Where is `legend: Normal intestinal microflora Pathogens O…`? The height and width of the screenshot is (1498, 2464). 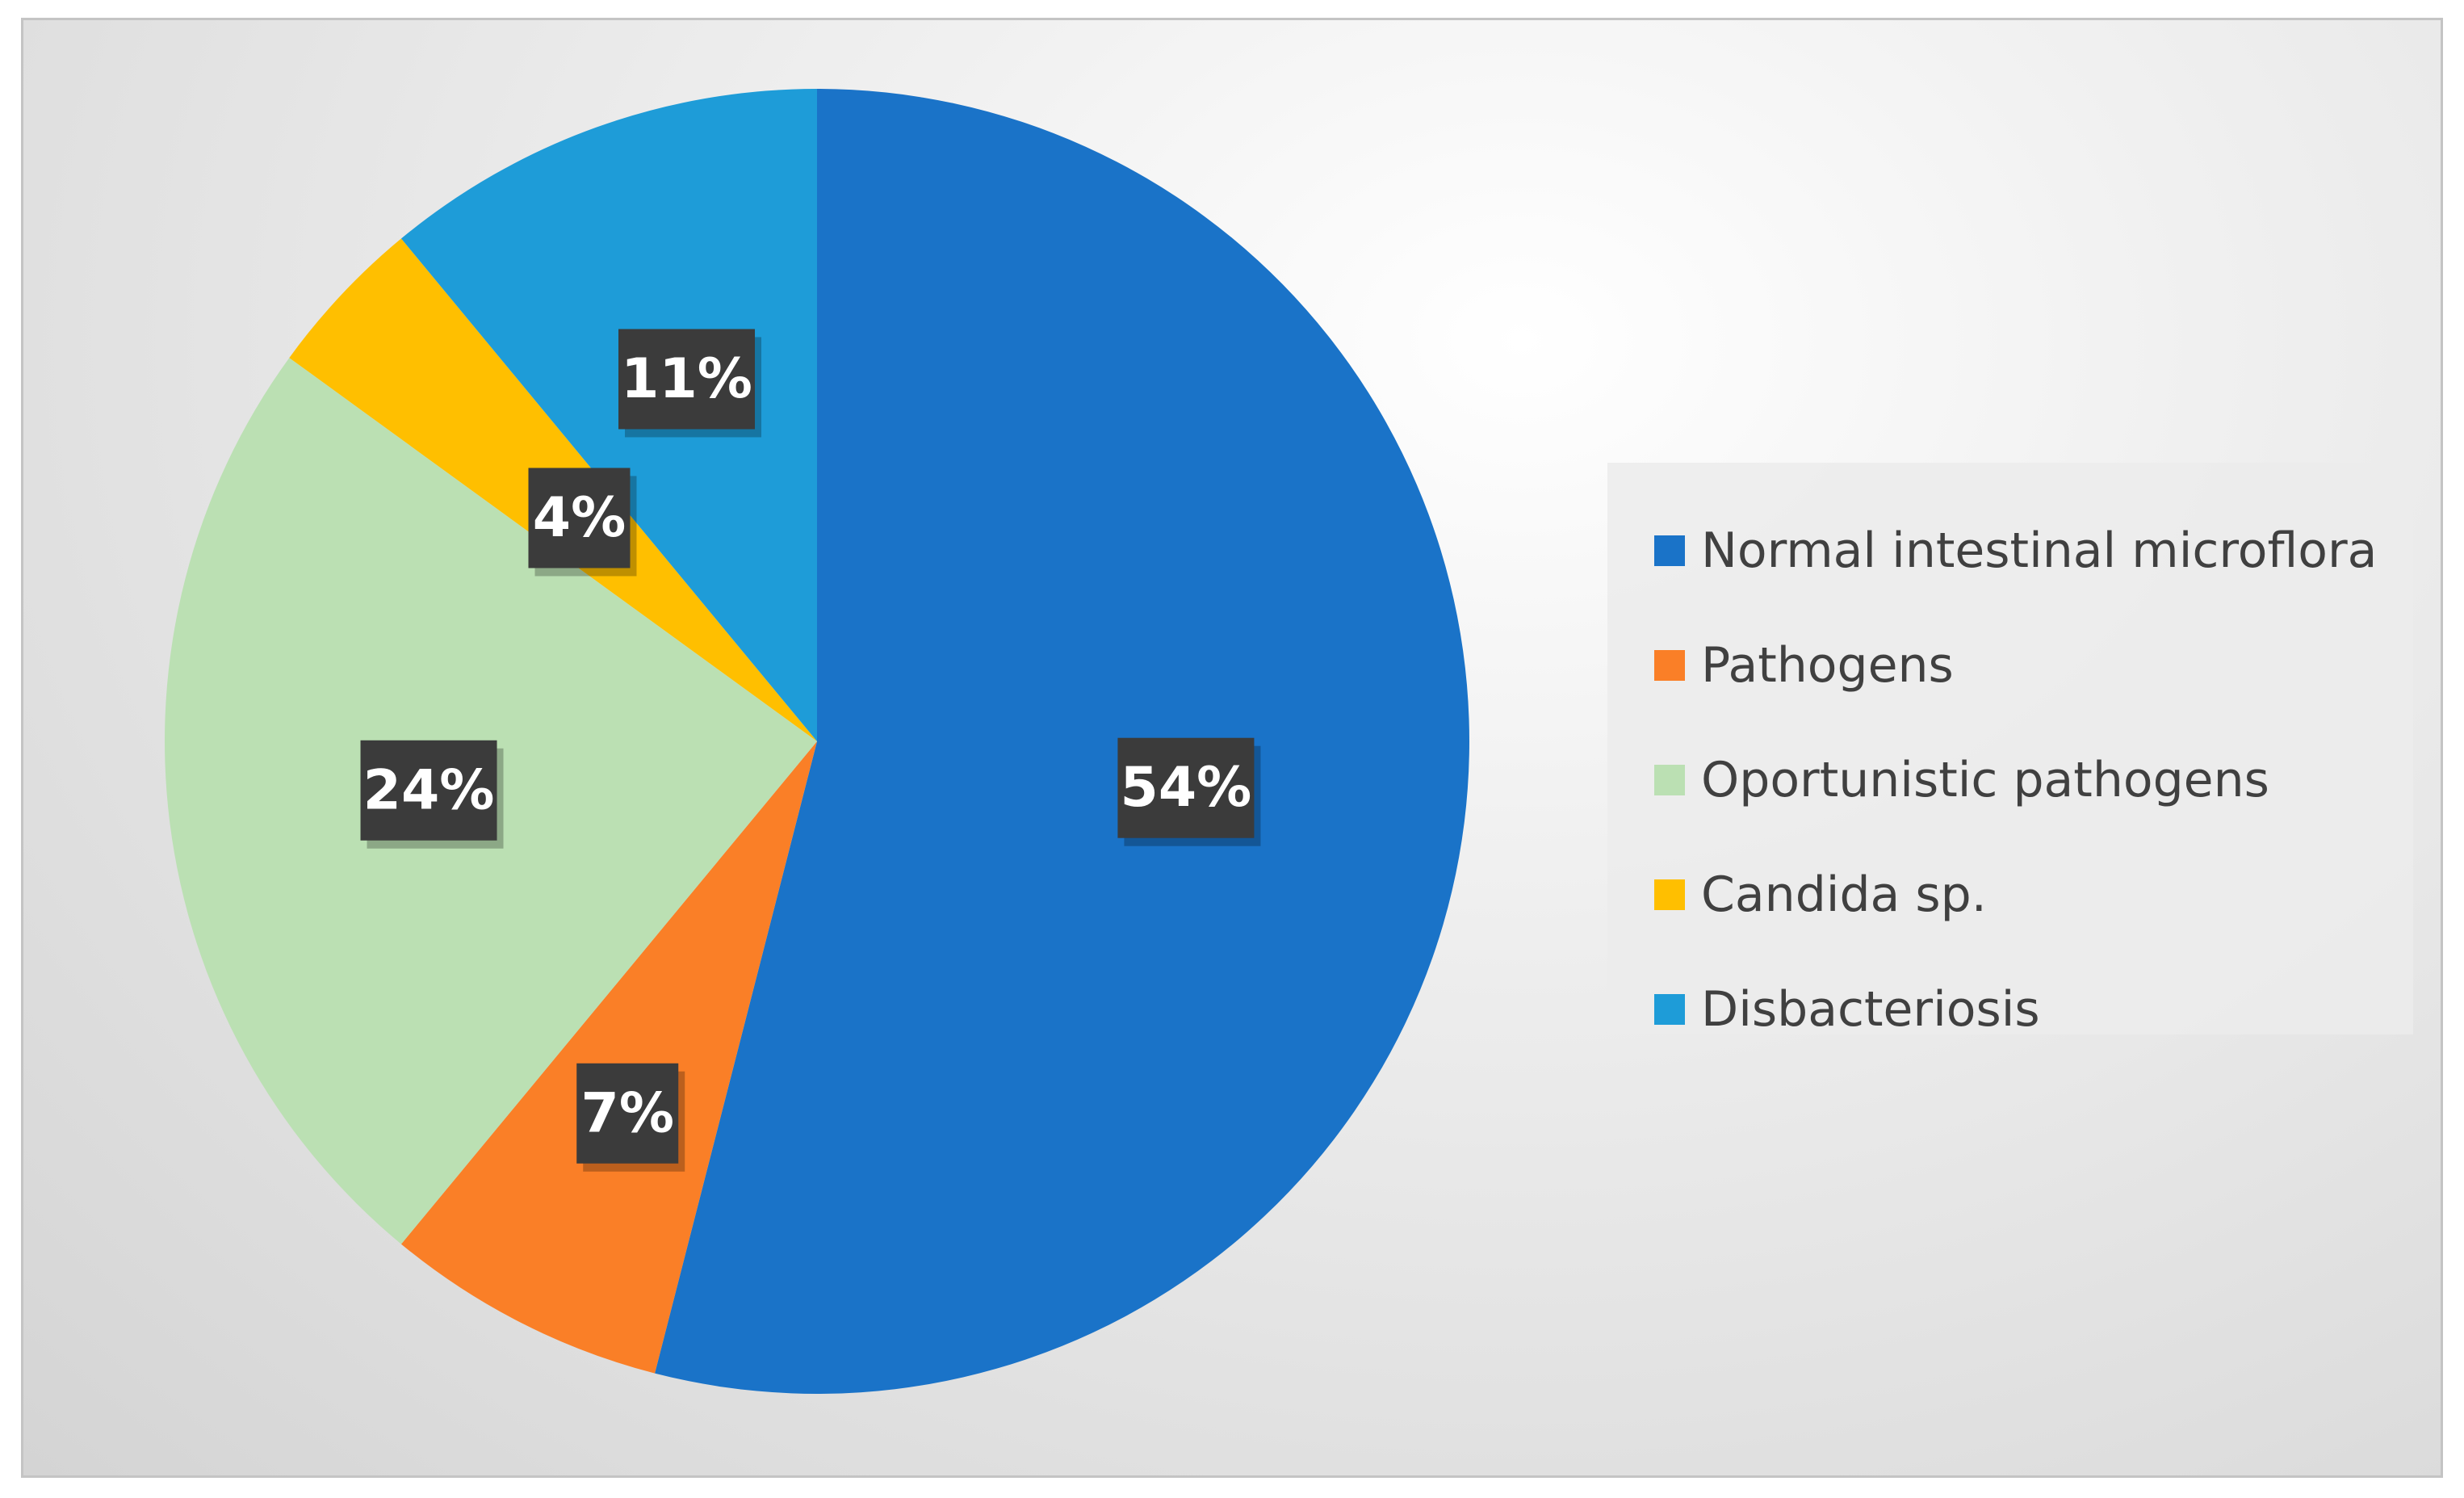
legend: Normal intestinal microflora Pathogens O… is located at coordinates (2010, 750).